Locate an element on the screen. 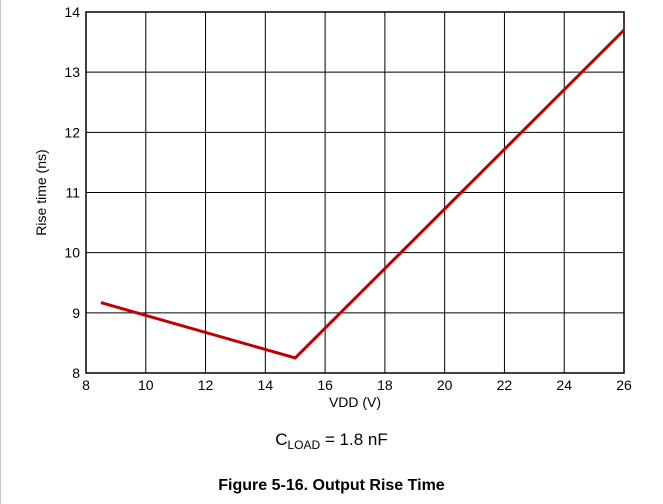 The height and width of the screenshot is (504, 663). y-tick-label: 10 is located at coordinates (72, 253).